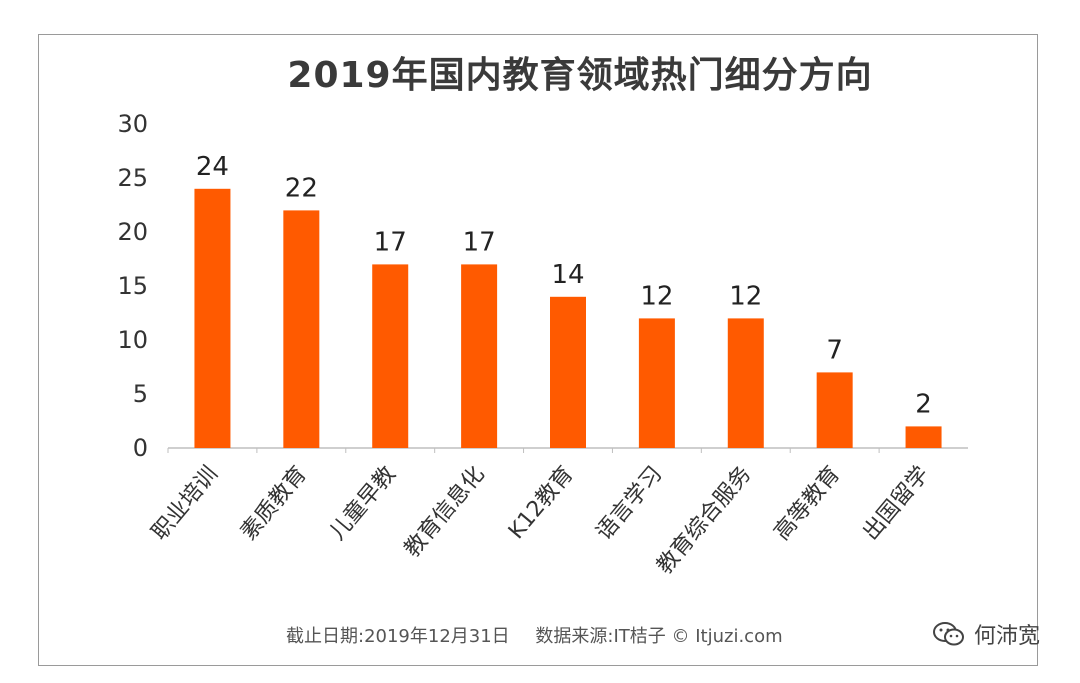 The width and height of the screenshot is (1080, 683). What do you see at coordinates (363, 503) in the screenshot?
I see `x-tick-label: 儿童早教` at bounding box center [363, 503].